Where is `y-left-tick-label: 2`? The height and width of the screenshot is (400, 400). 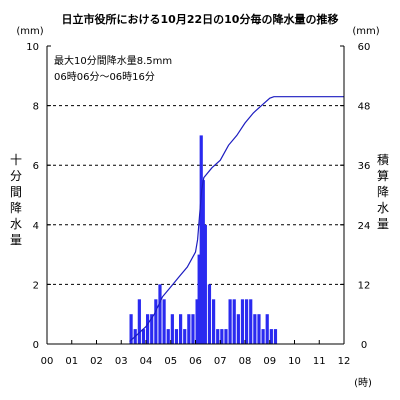
y-left-tick-label: 2 is located at coordinates (36, 285).